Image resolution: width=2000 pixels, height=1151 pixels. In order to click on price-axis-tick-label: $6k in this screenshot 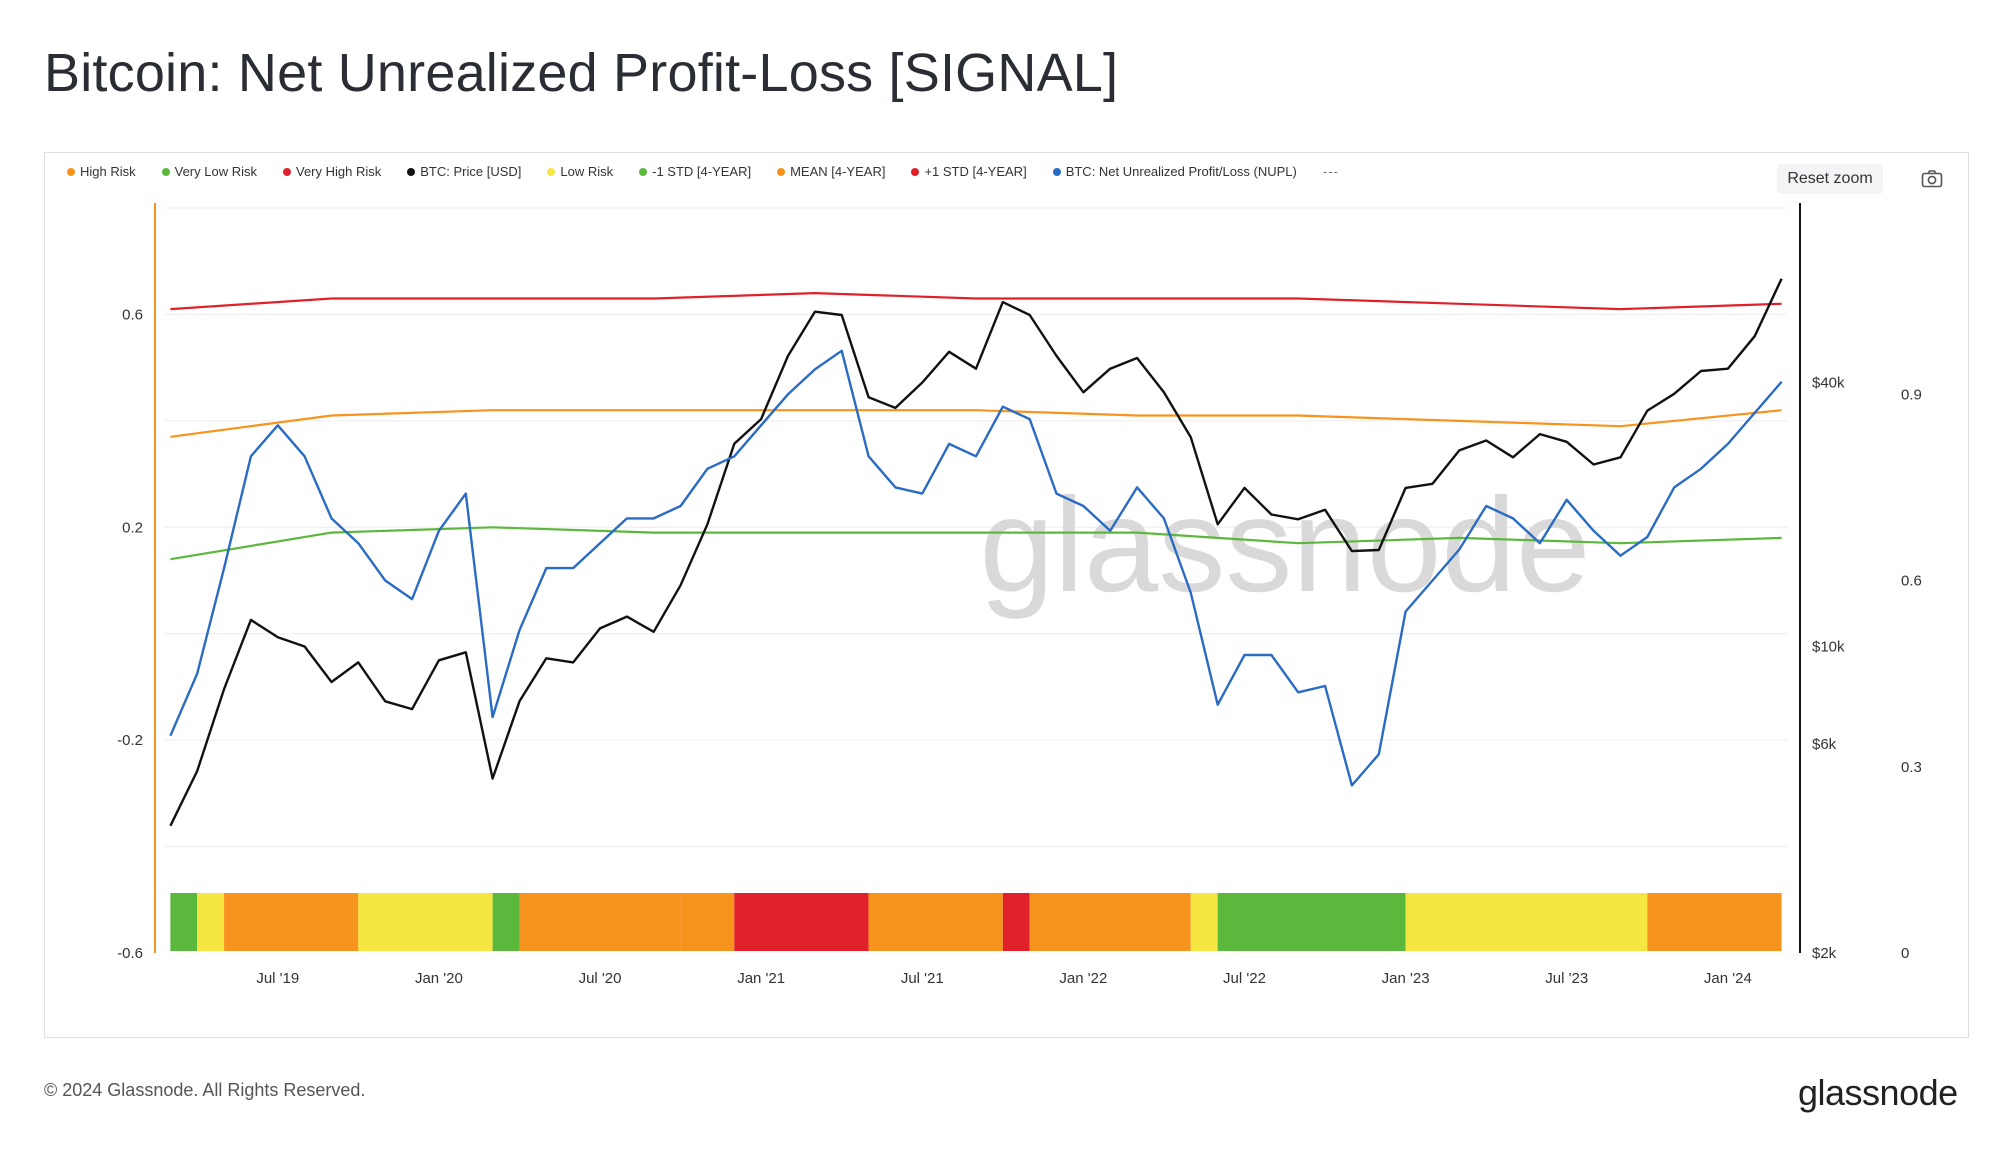, I will do `click(1824, 744)`.